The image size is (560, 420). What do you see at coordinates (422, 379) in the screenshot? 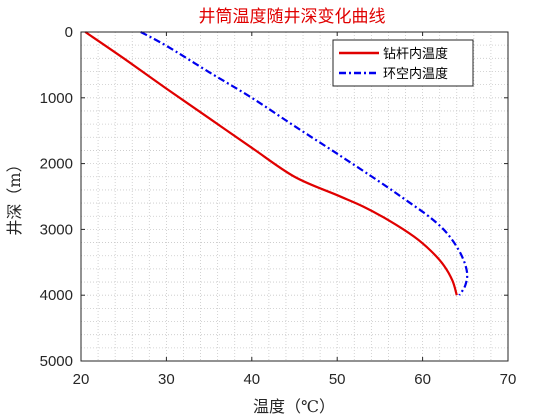
I see `x-tick-label: 60` at bounding box center [422, 379].